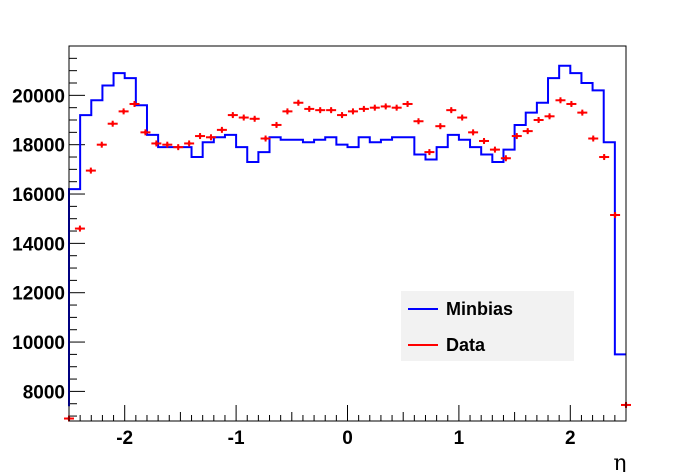 This screenshot has width=696, height=472. What do you see at coordinates (236, 438) in the screenshot?
I see `x-tick-label: -1` at bounding box center [236, 438].